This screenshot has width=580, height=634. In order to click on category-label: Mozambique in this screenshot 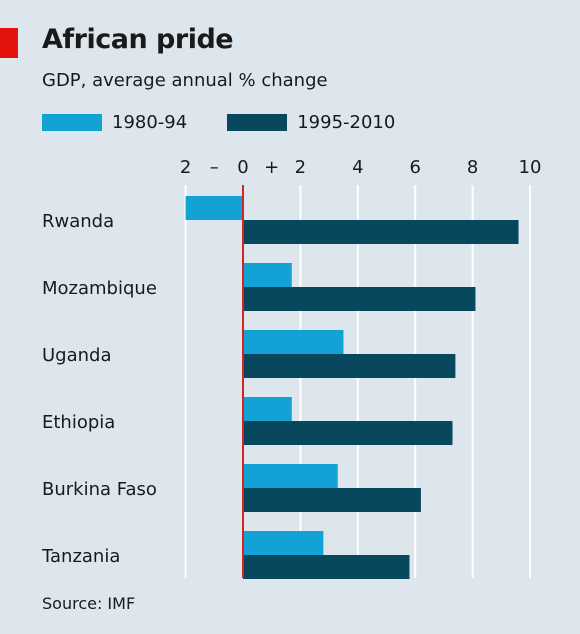, I will do `click(99, 288)`.